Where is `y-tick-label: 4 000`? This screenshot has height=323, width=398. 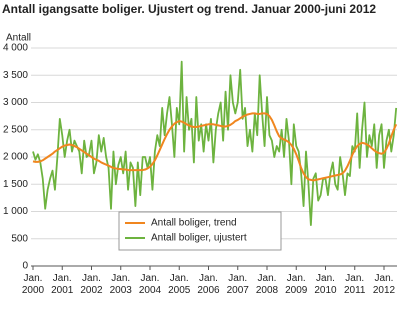 y-tick-label: 4 000 is located at coordinates (15, 48).